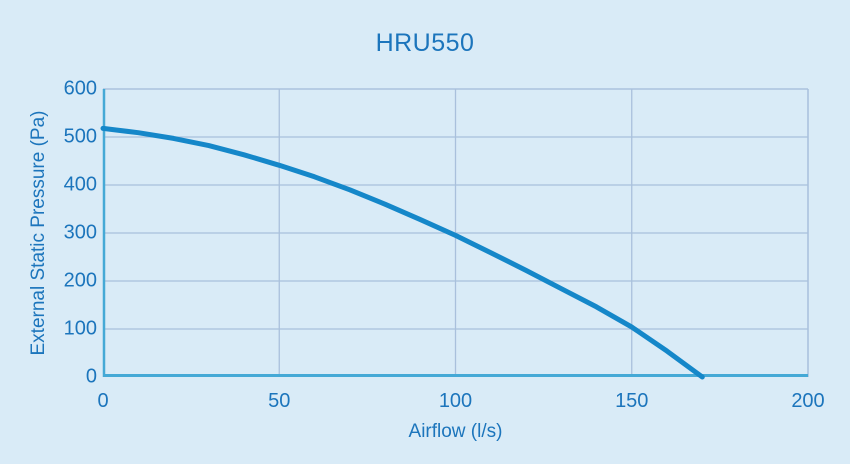 This screenshot has width=850, height=464. Describe the element at coordinates (808, 401) in the screenshot. I see `x-tick-label: 200` at that location.